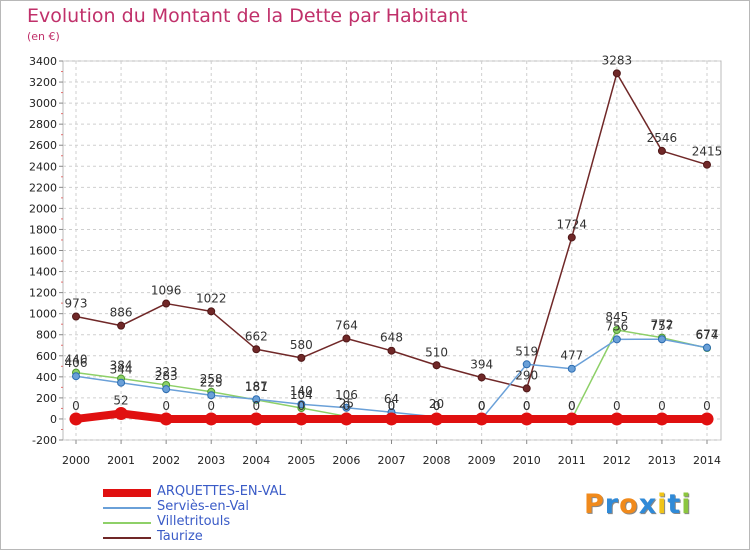 Image resolution: width=750 pixels, height=550 pixels. I want to click on data-label: 1724, so click(572, 224).